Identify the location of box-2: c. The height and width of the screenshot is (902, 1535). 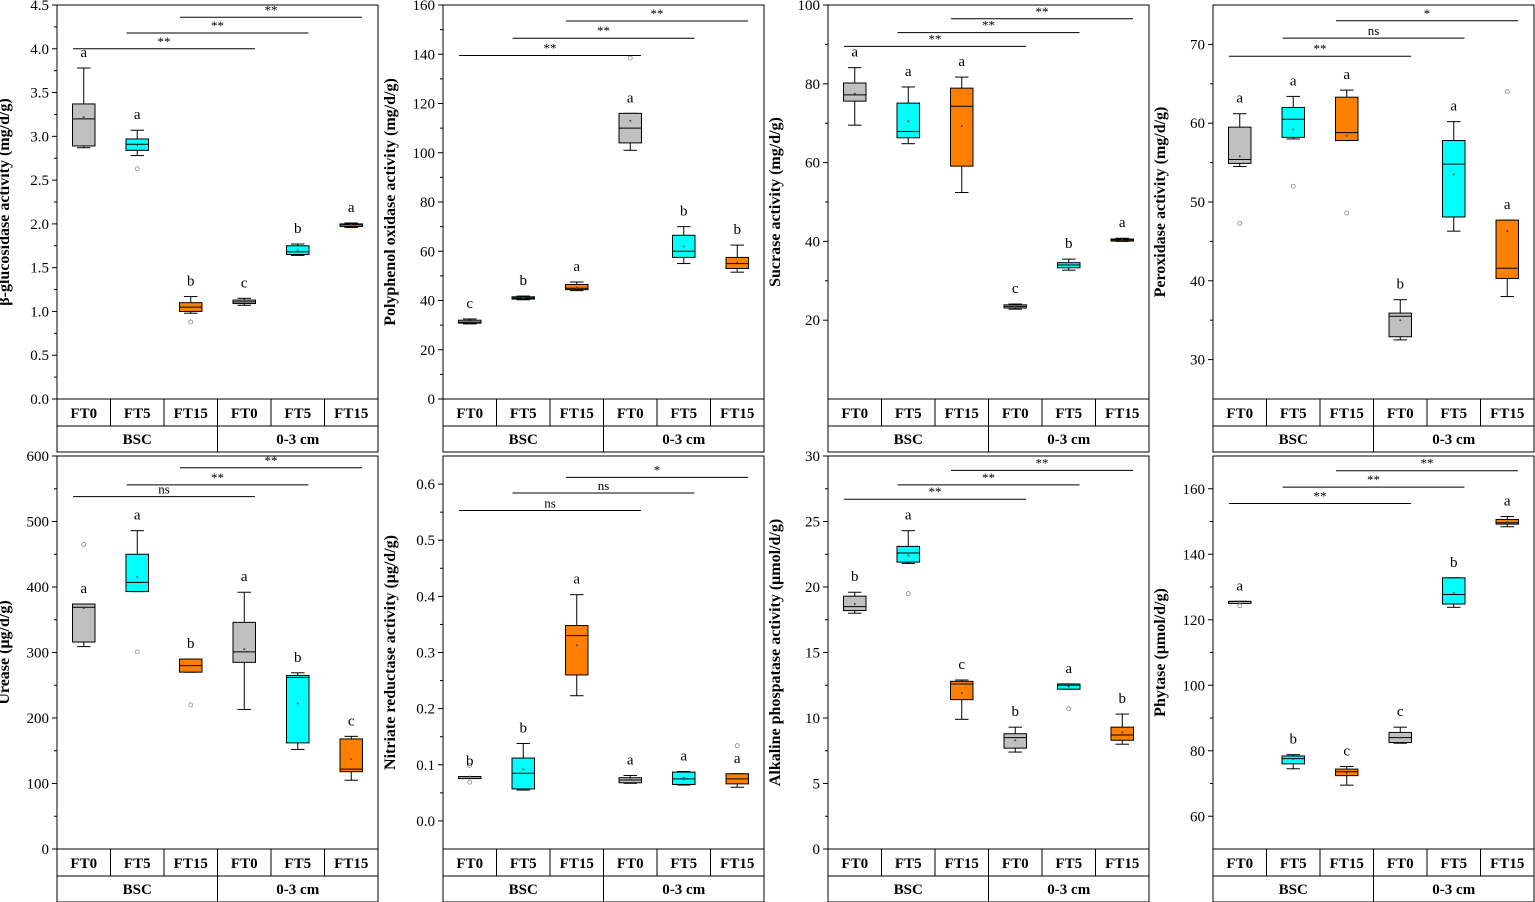
(1347, 764).